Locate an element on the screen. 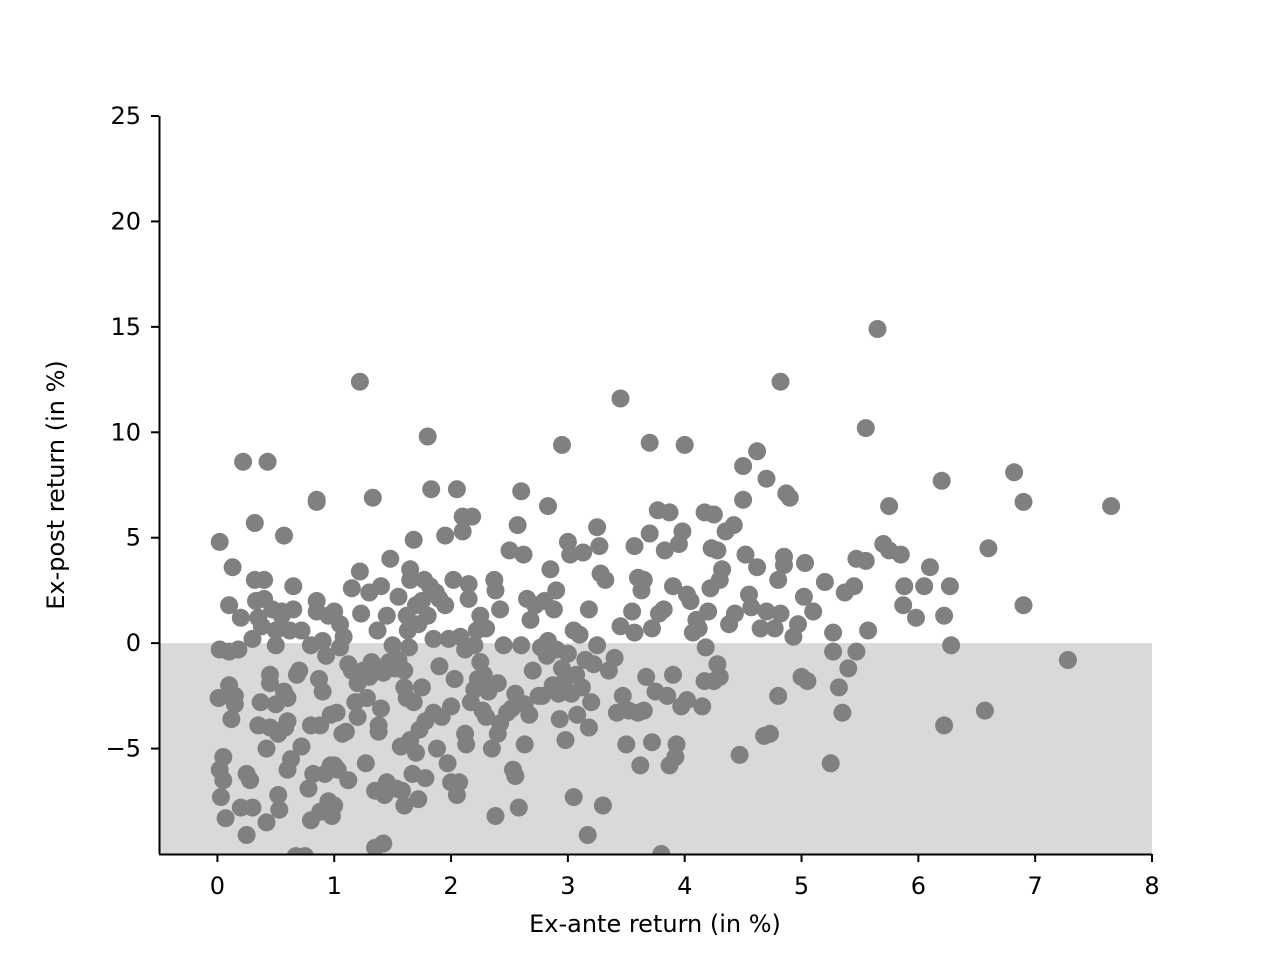  x-tick-label: 5 is located at coordinates (801, 886).